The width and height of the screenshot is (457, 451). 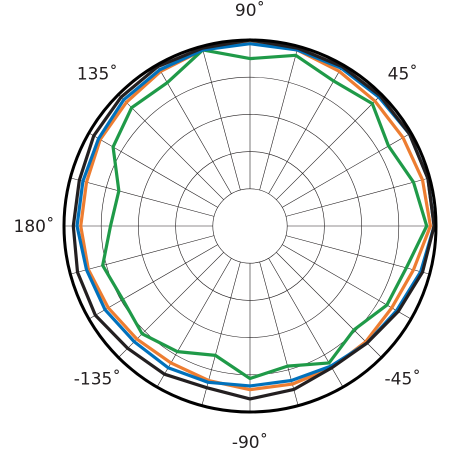 I want to click on angle-tick-label: 45˚, so click(x=403, y=73).